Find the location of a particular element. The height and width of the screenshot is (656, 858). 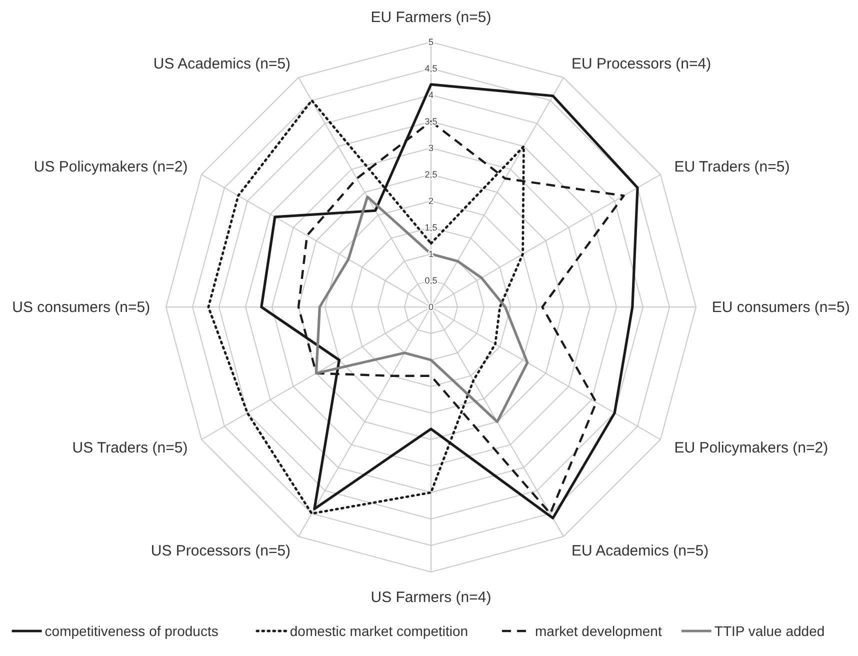

y-tick-label: 1,5 is located at coordinates (431, 227).